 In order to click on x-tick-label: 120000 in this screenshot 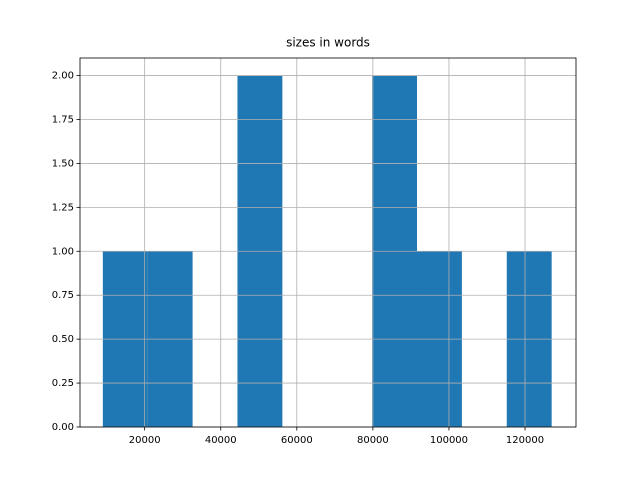, I will do `click(525, 440)`.